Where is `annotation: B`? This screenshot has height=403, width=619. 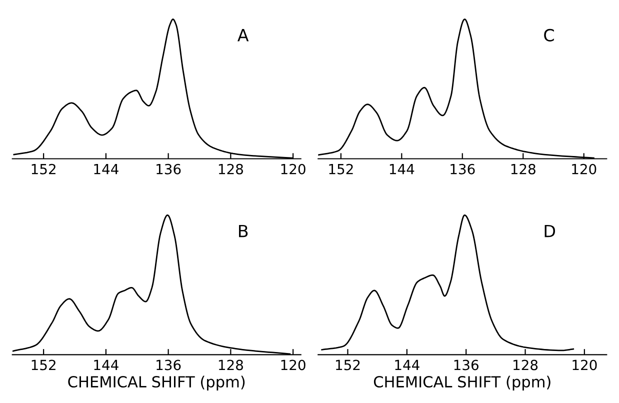
annotation: B is located at coordinates (243, 231).